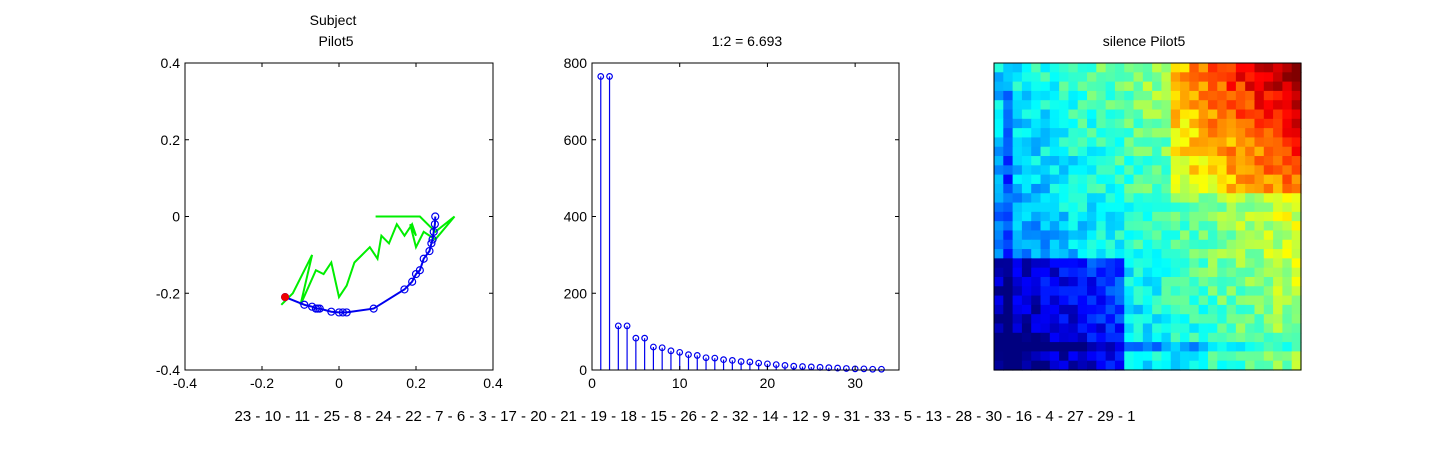 This screenshot has height=449, width=1439. Describe the element at coordinates (335, 41) in the screenshot. I see `trajectory-title-line2: Pilot5` at that location.